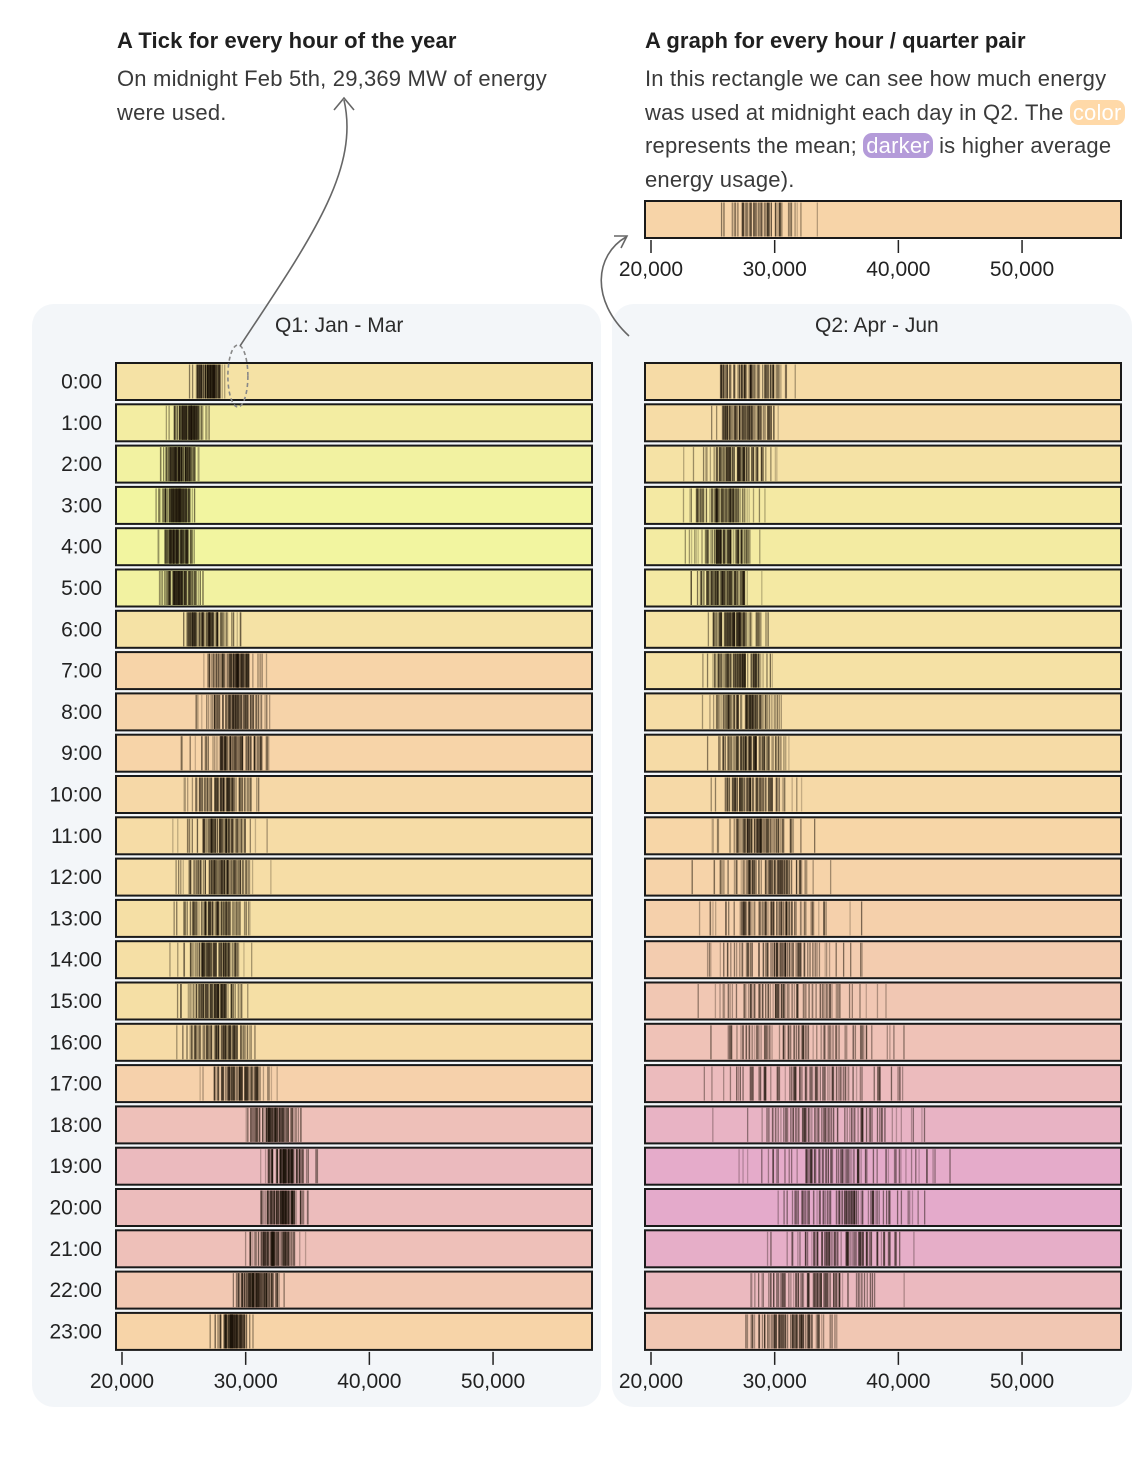 This screenshot has width=1134, height=1462. I want to click on strip-q1-1400-bg, so click(354, 960).